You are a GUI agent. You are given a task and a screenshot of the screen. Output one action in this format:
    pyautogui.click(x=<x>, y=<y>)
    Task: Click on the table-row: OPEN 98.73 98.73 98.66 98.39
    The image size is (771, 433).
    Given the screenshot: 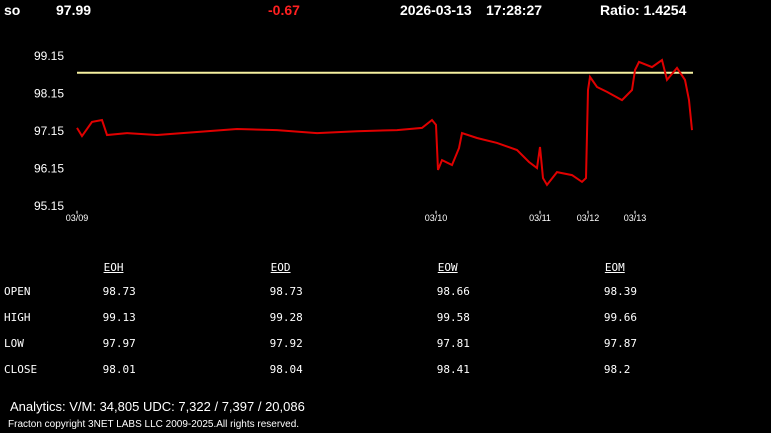 What is the action you would take?
    pyautogui.click(x=387, y=291)
    